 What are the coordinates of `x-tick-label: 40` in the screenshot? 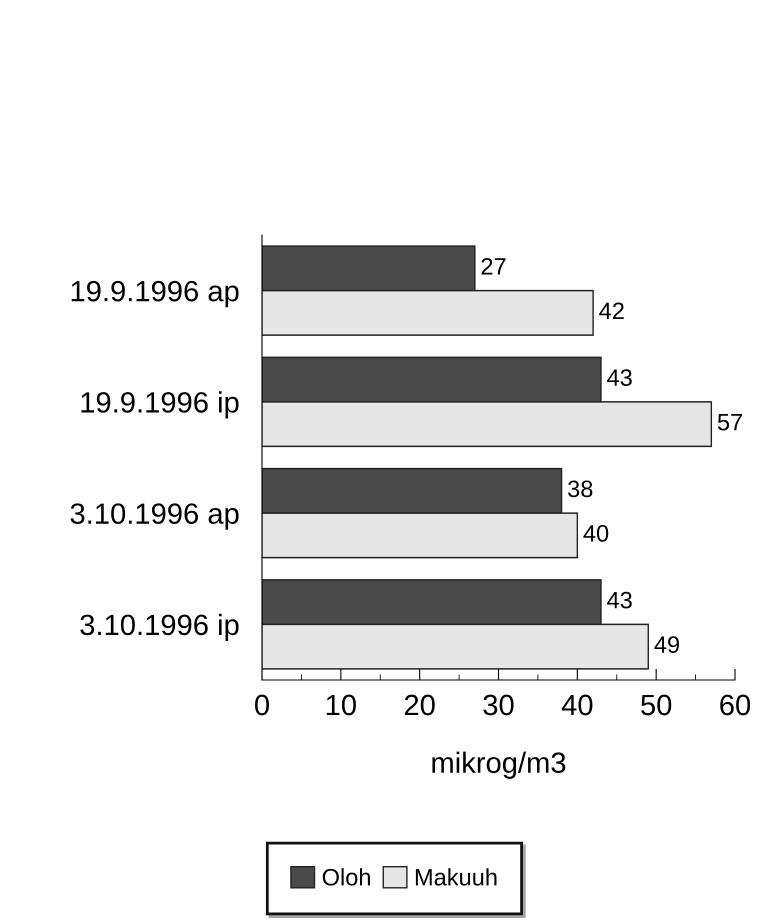 It's located at (577, 705).